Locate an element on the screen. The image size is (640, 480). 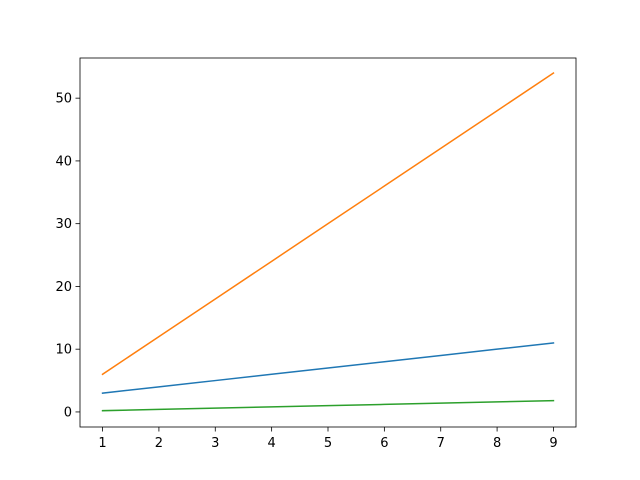
y-tick-label: 40 is located at coordinates (63, 161).